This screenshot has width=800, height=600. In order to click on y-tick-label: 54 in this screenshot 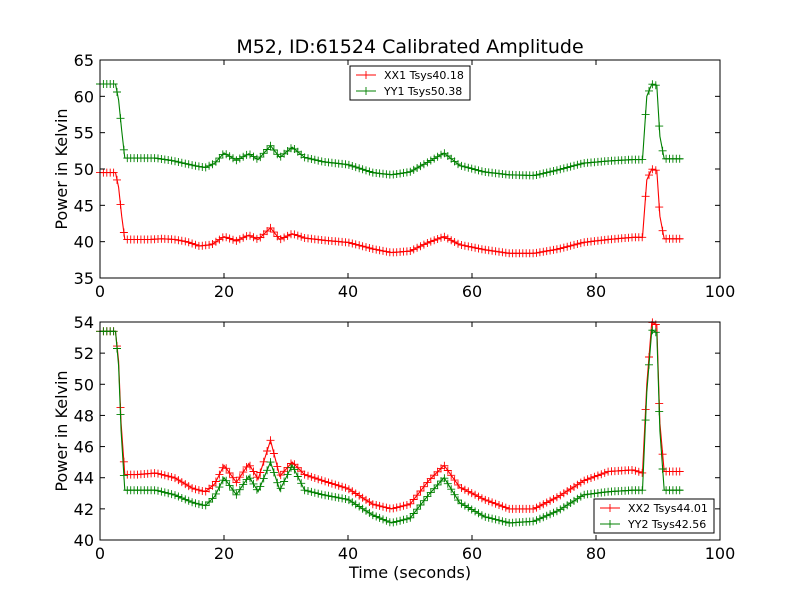, I will do `click(84, 322)`.